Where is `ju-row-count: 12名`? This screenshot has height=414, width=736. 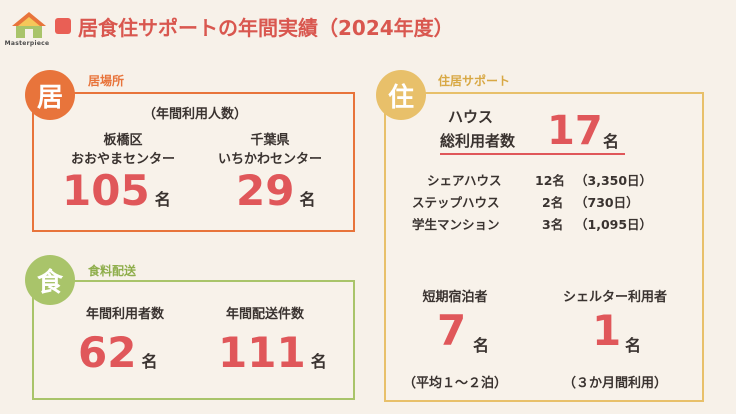
ju-row-count: 12名 is located at coordinates (550, 180).